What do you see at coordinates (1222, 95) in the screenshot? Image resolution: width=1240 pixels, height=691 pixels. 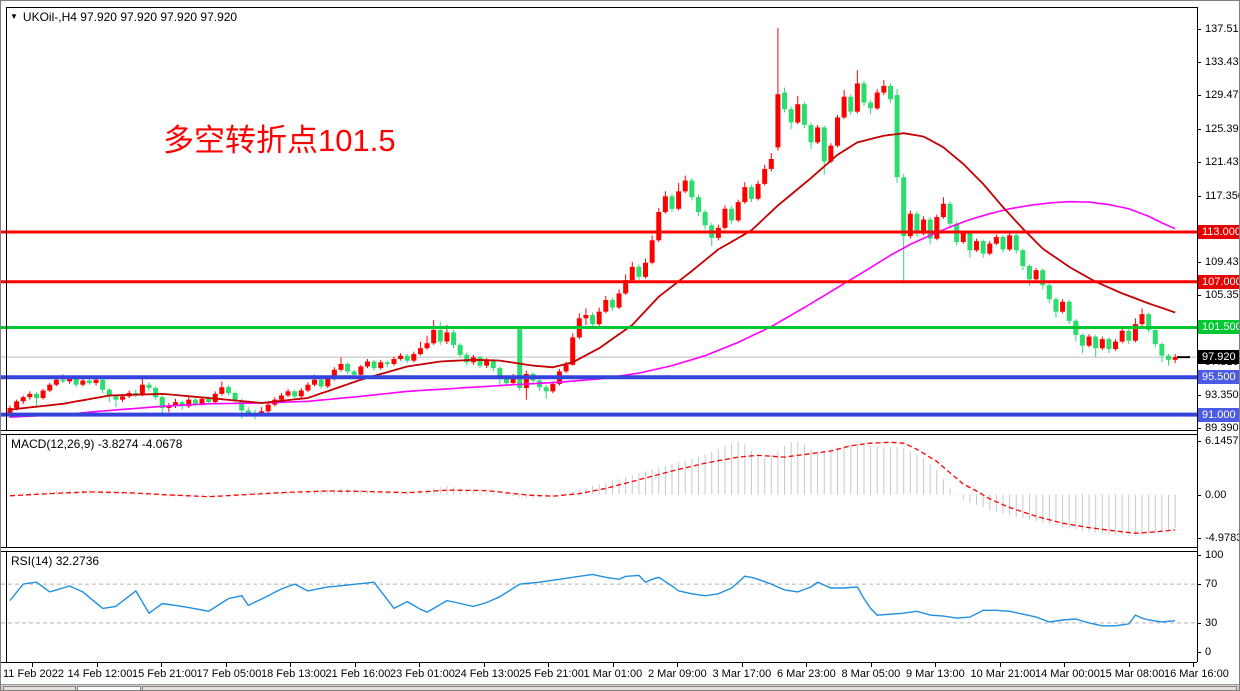 I see `price-tick-129.47-label: 129.470` at bounding box center [1222, 95].